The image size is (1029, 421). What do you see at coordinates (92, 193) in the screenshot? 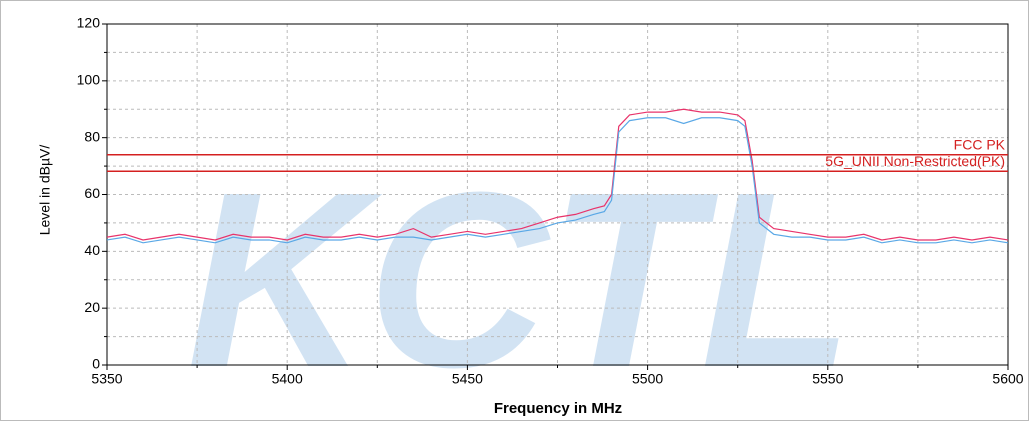
I see `y-tick-label: 60` at bounding box center [92, 193].